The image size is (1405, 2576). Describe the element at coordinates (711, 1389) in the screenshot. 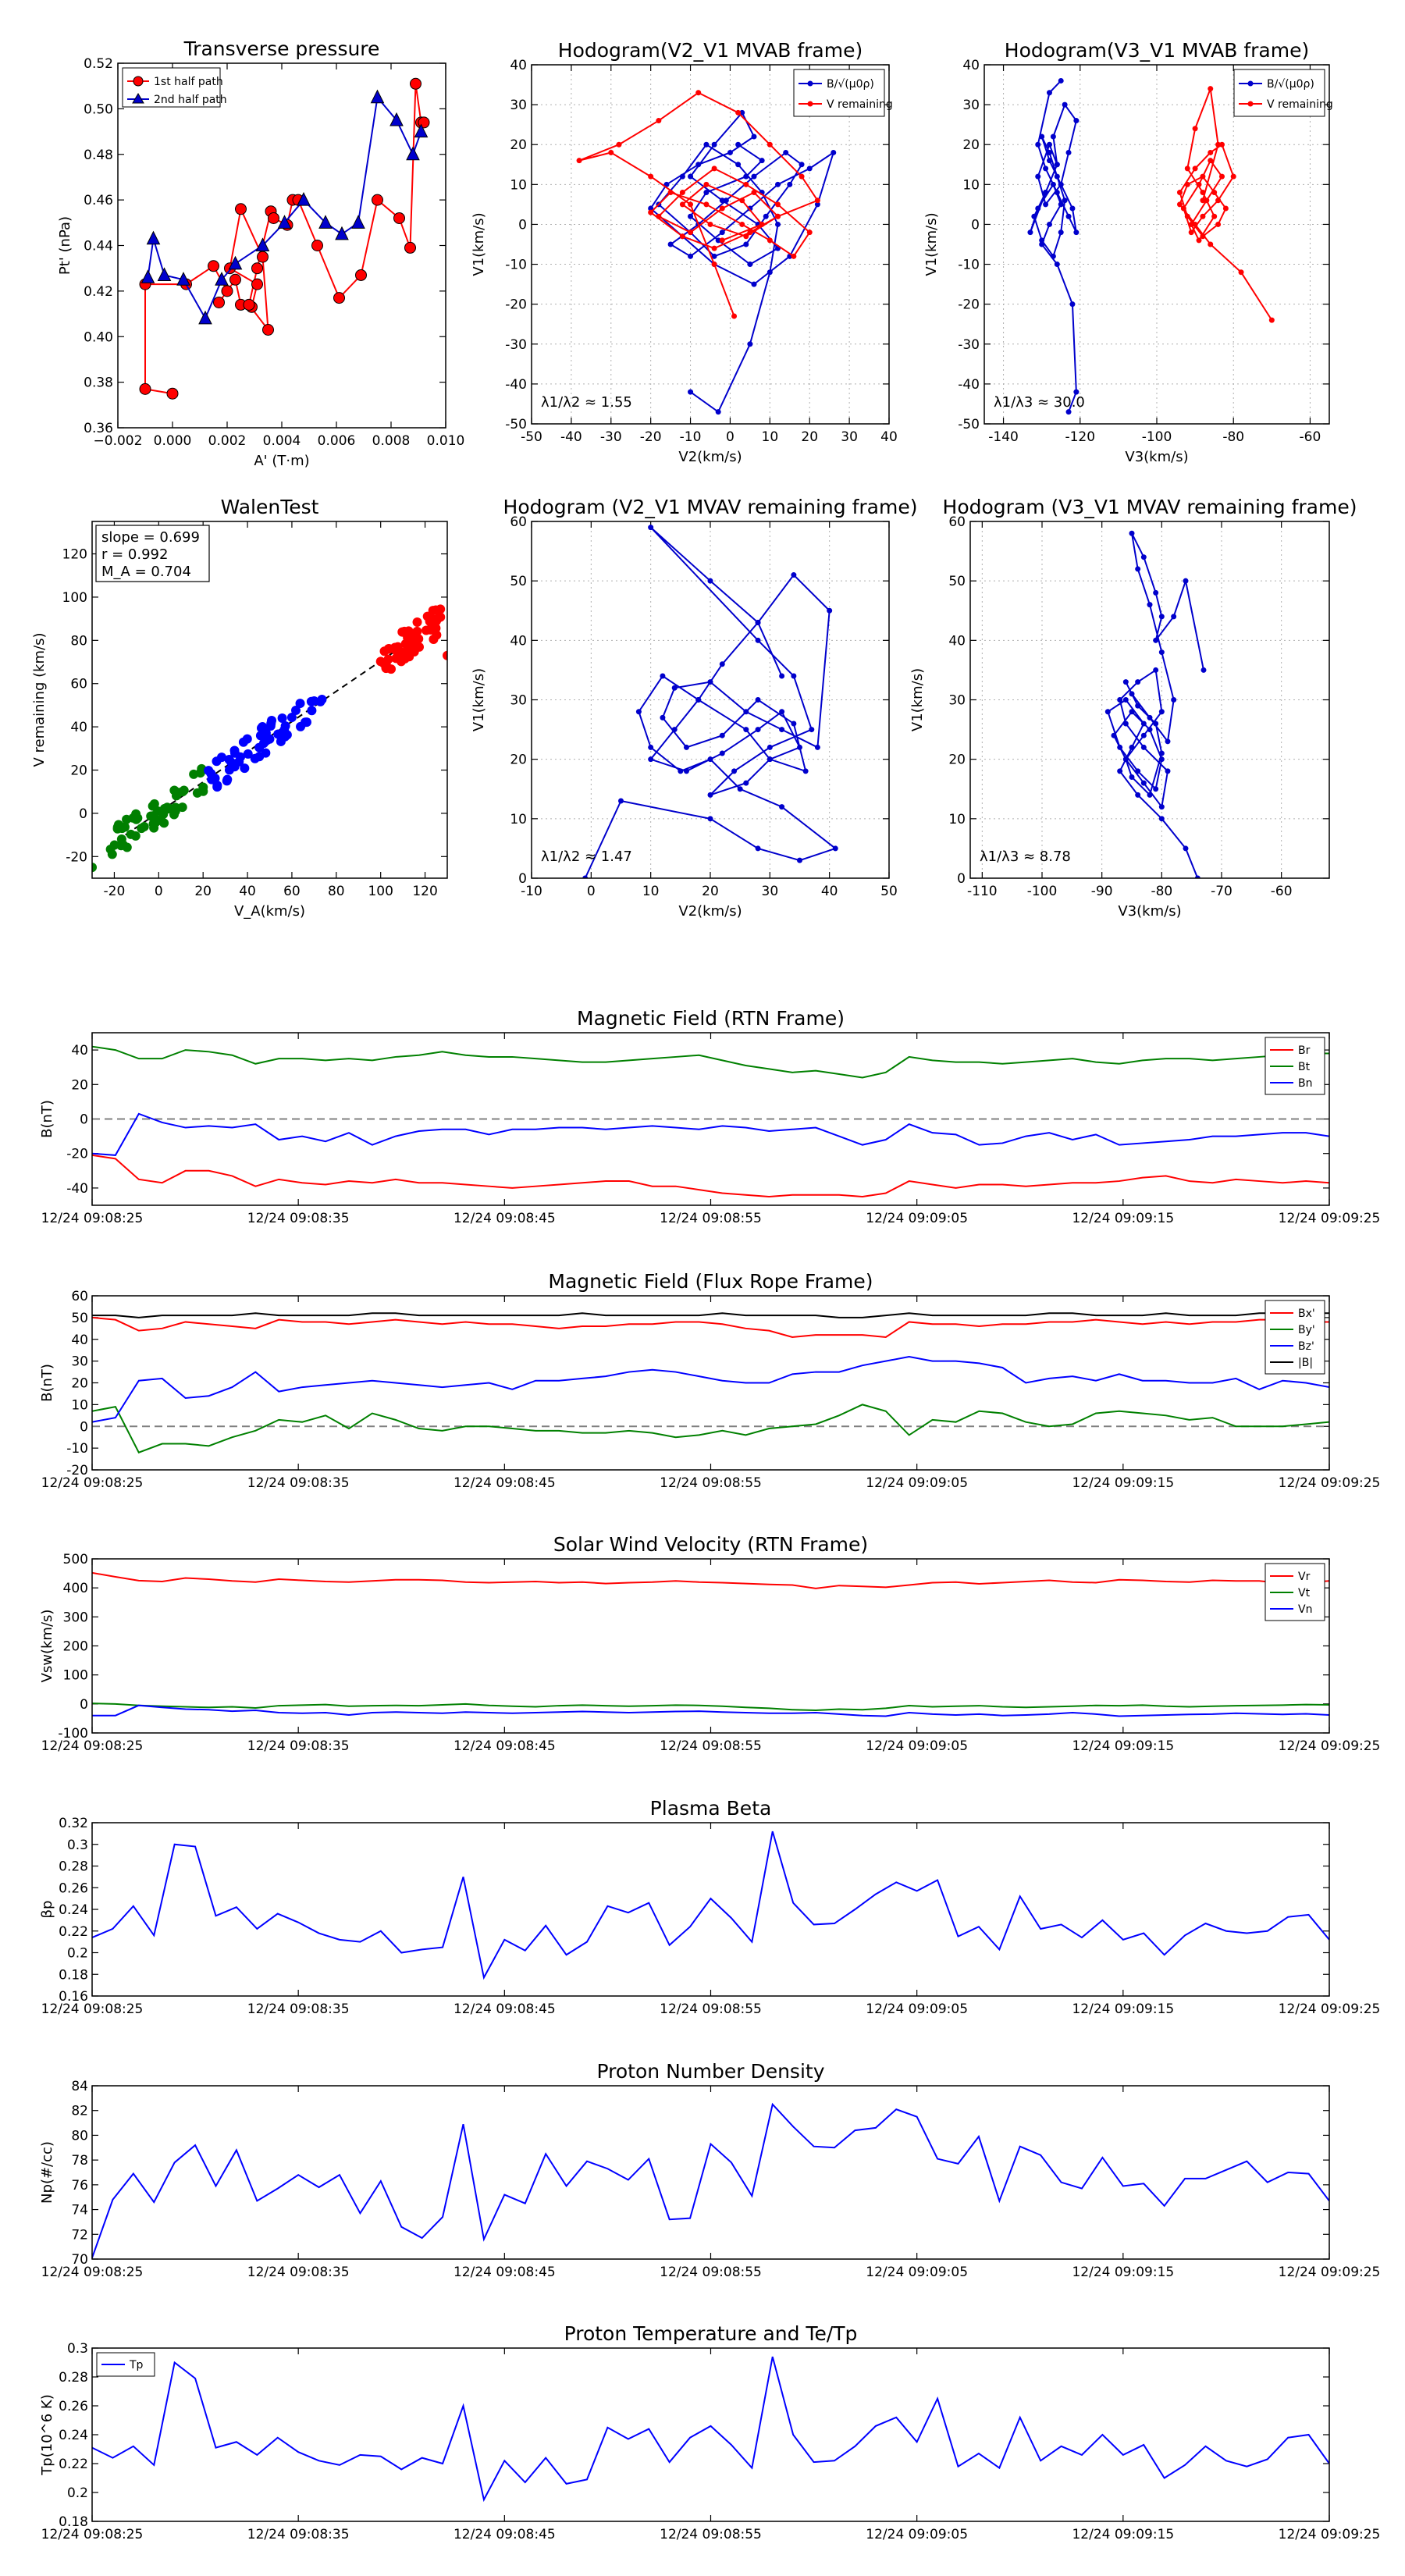

I see `series-line-Bz'` at that location.